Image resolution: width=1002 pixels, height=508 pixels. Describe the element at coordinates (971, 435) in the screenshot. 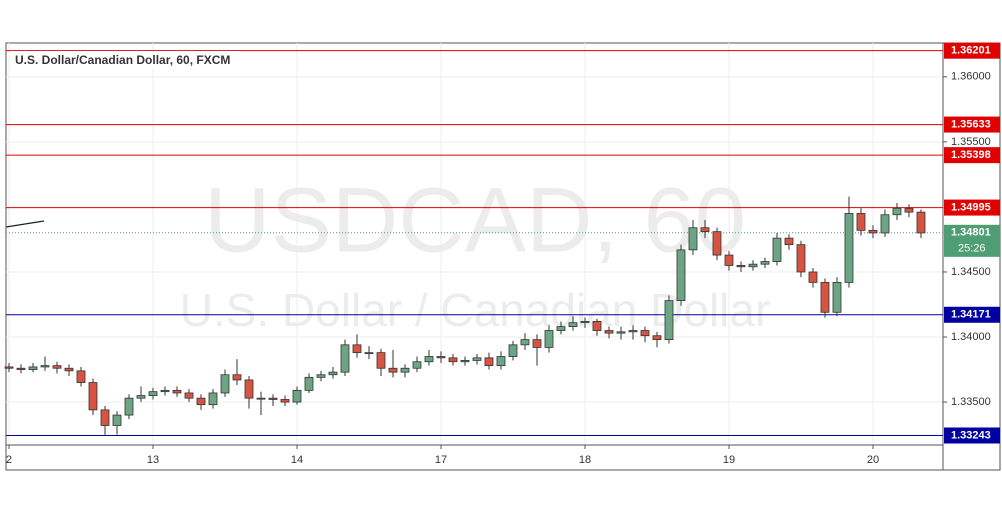

I see `level-label: 1.33243` at that location.